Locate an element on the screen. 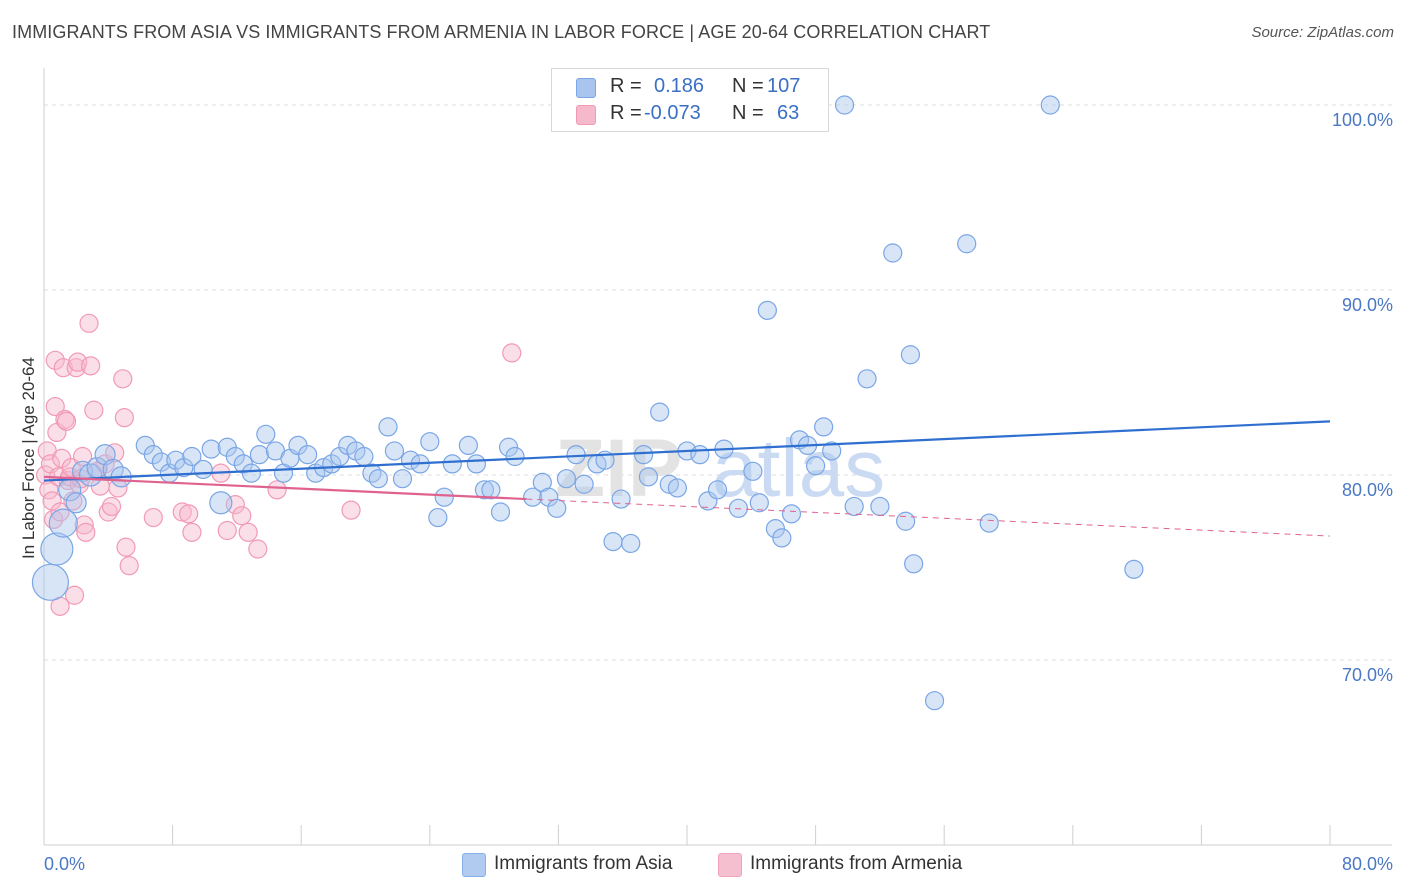  y-tick-label-2: 80.0% is located at coordinates (1367, 490).